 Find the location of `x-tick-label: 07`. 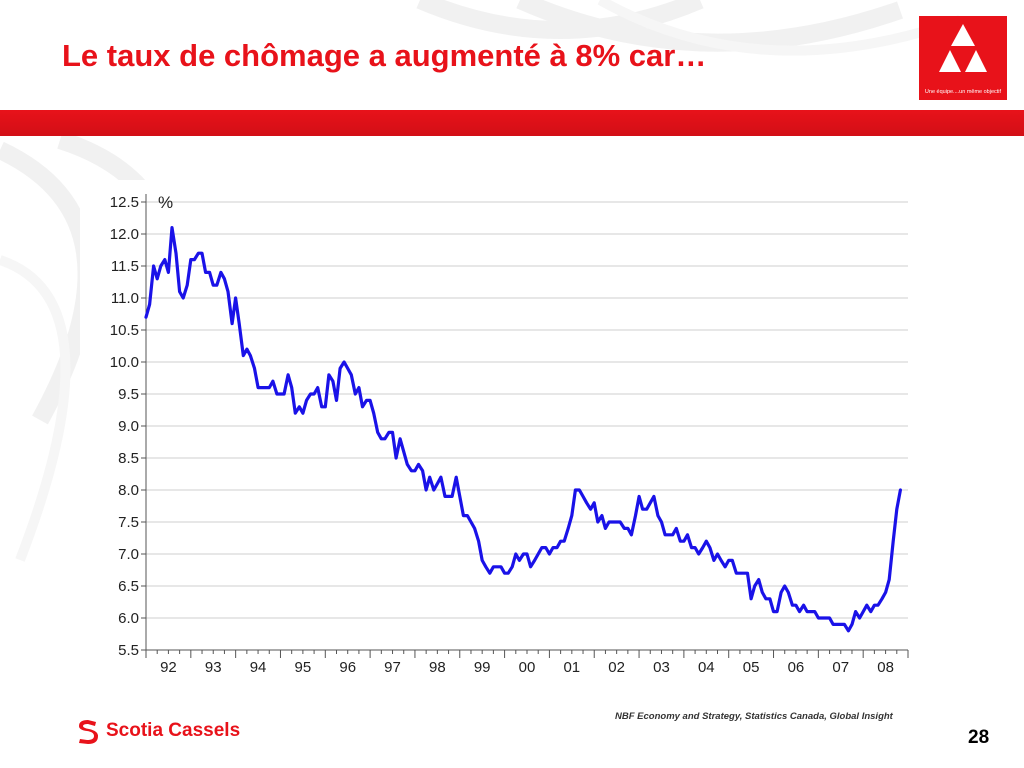

x-tick-label: 07 is located at coordinates (840, 667).